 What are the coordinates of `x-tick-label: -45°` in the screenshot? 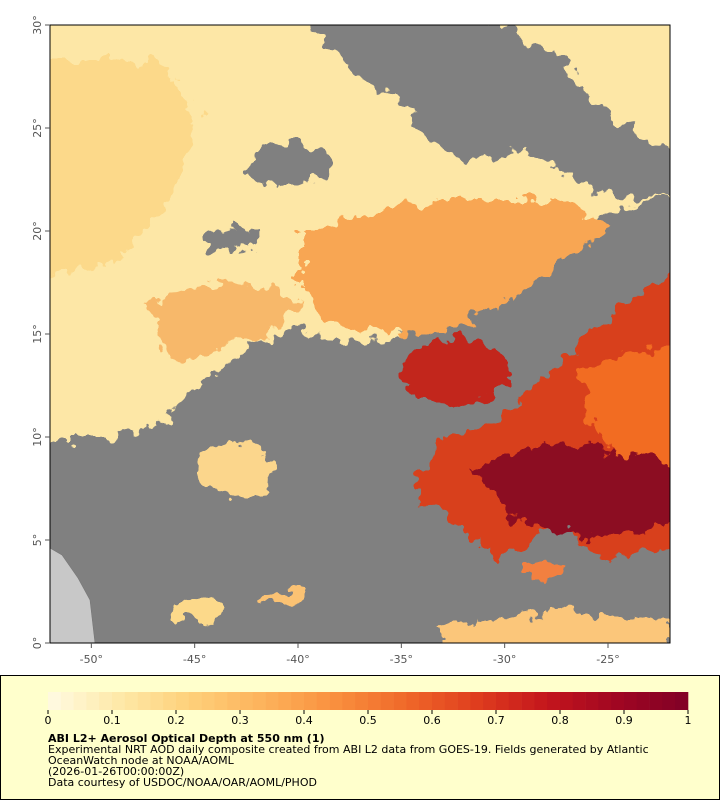 It's located at (194, 659).